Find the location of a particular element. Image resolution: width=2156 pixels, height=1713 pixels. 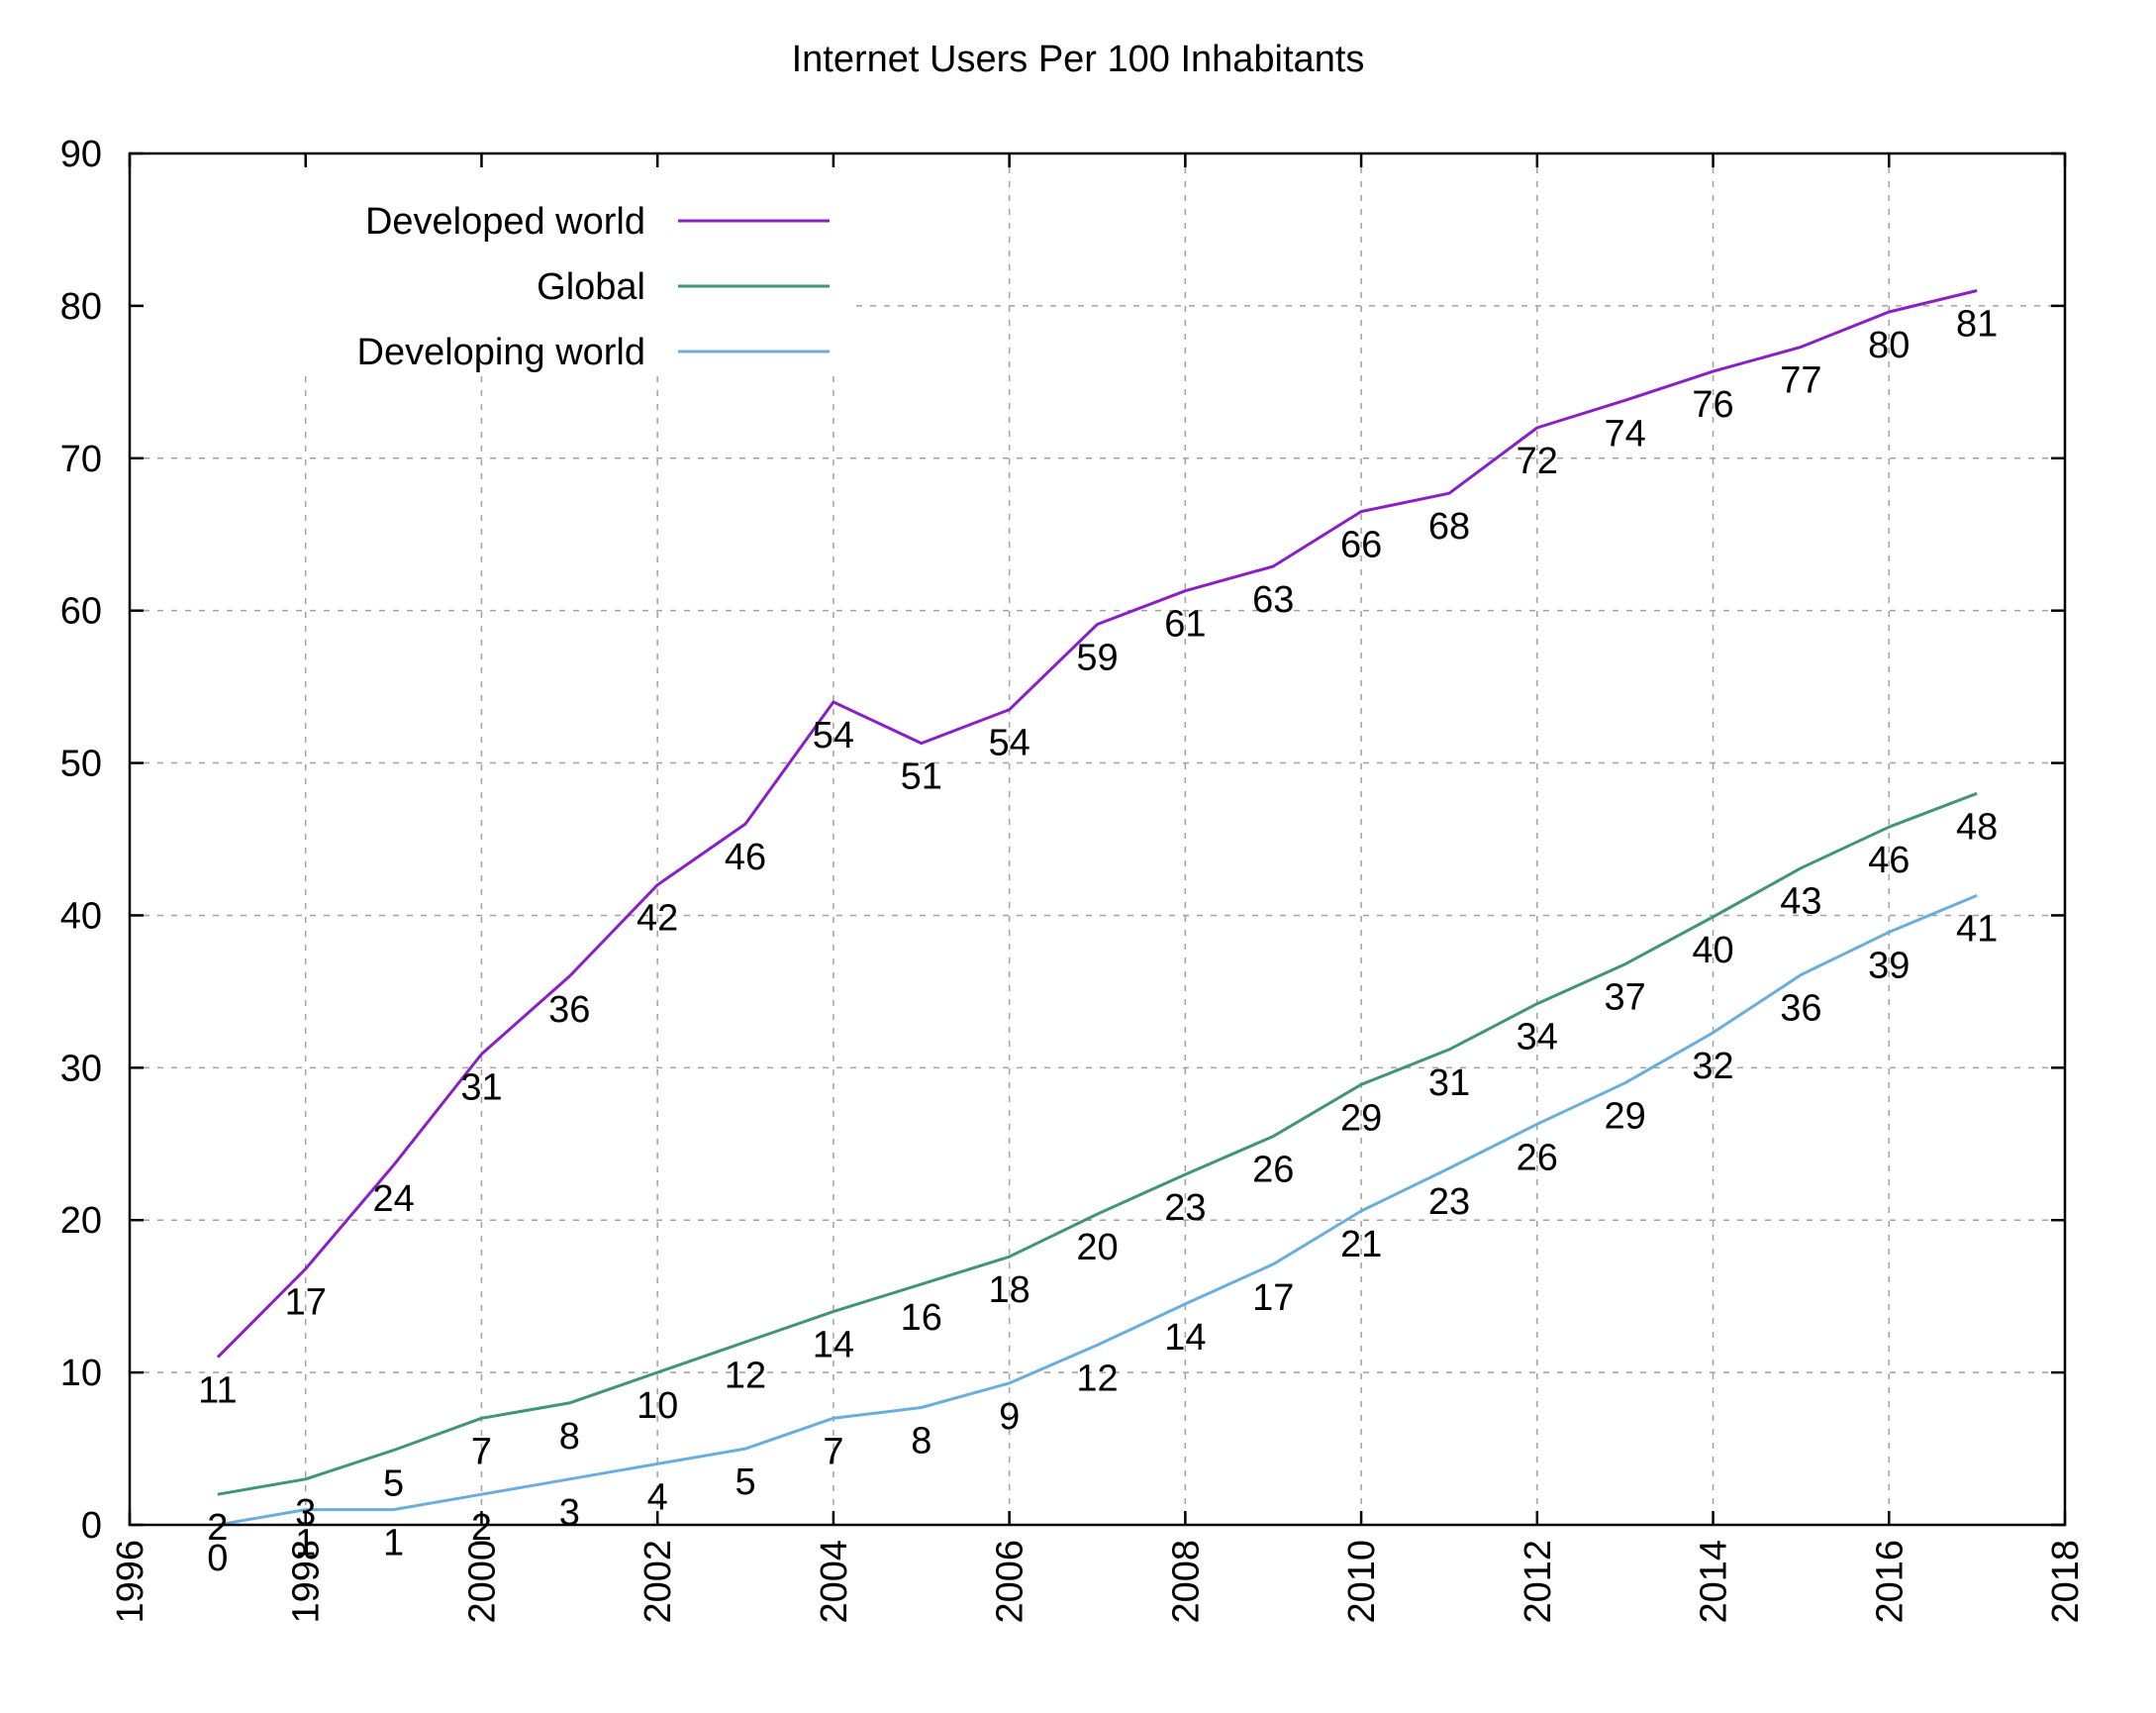

x-tick-label: 2010 is located at coordinates (1362, 1582).